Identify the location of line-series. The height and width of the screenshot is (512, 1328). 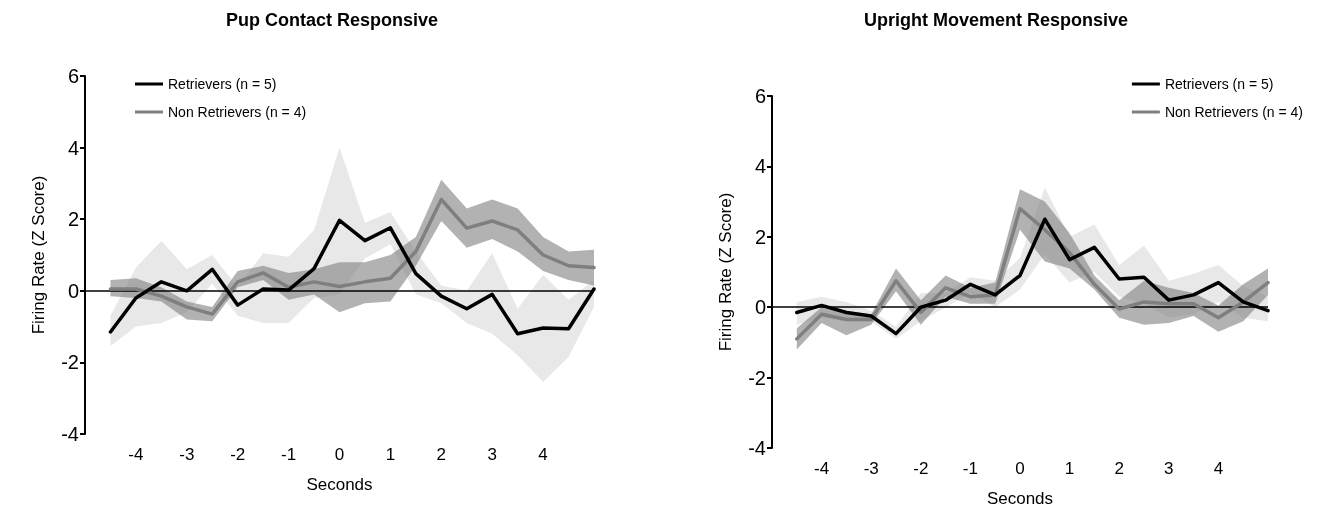
(352, 256).